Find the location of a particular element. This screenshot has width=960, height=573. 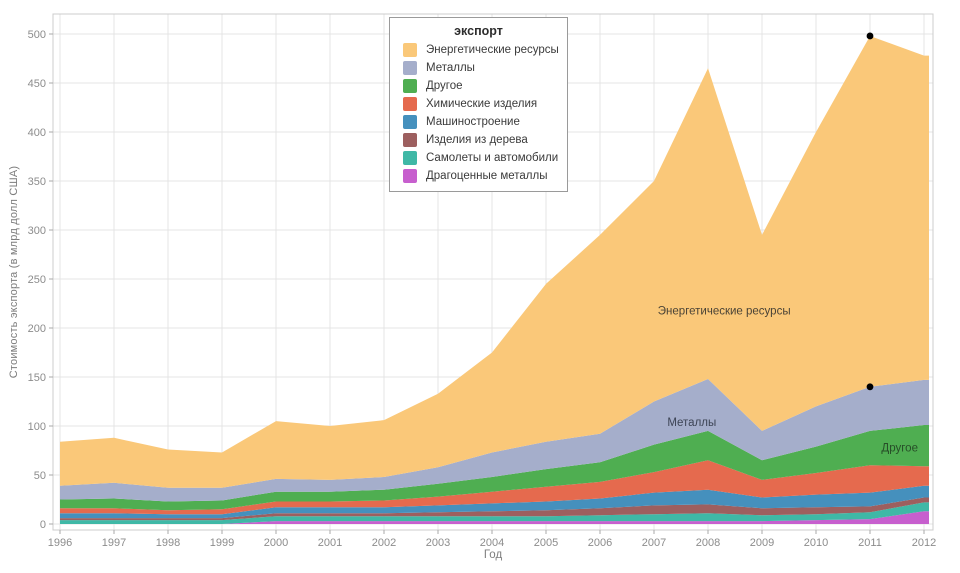

legend-label-other: Другое is located at coordinates (444, 86).